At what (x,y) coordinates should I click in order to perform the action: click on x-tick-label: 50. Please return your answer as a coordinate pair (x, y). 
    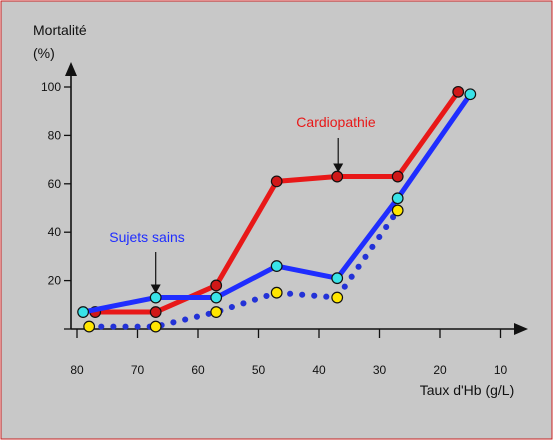
    Looking at the image, I should click on (259, 370).